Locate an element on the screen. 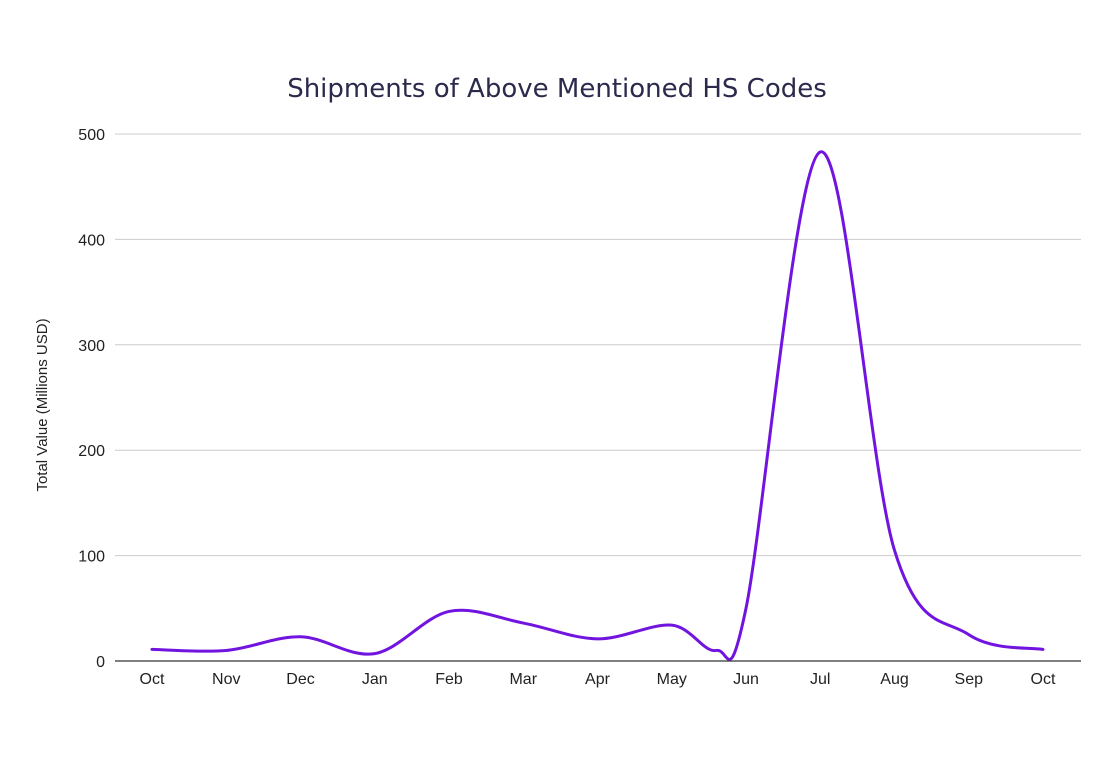 Image resolution: width=1114 pixels, height=762 pixels. y-axis-label: Total Value (Millions USD) is located at coordinates (42, 404).